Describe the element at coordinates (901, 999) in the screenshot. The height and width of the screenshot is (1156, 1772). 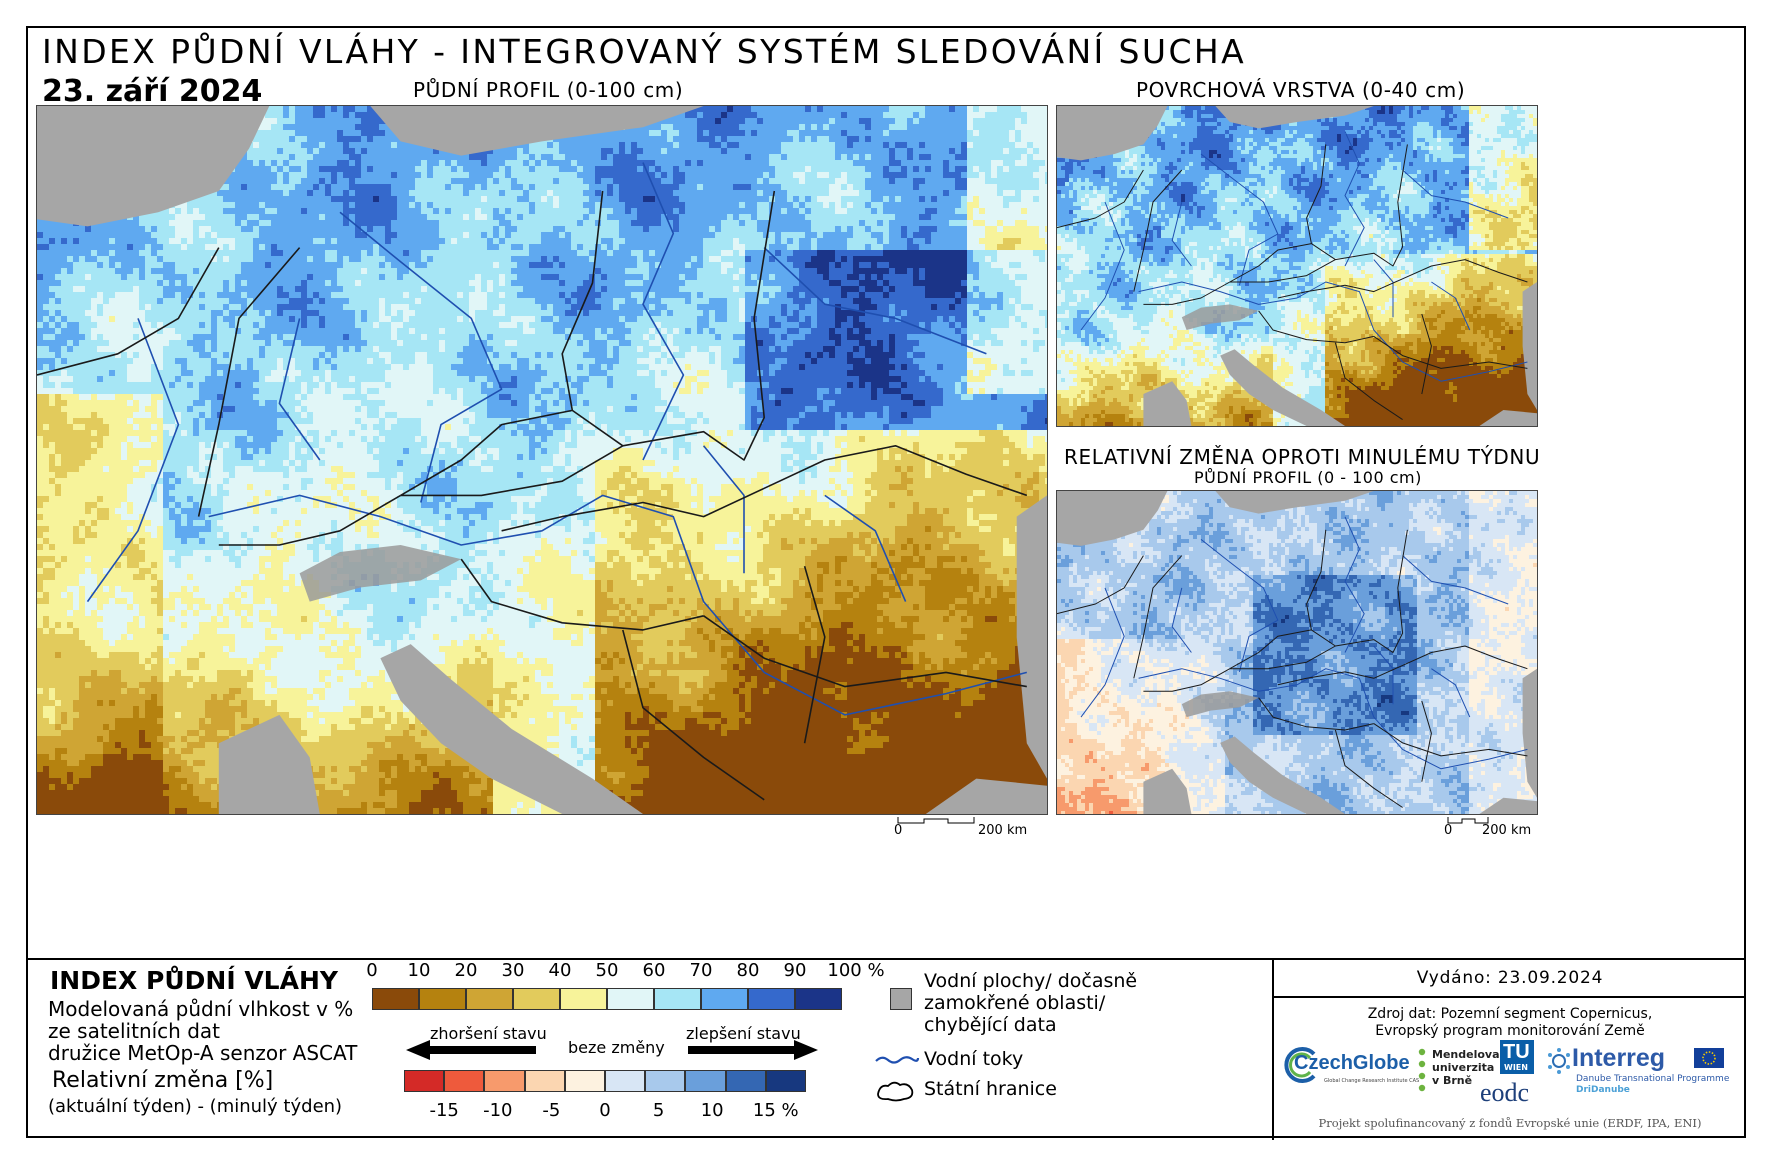
I see `water-bodies-swatch` at that location.